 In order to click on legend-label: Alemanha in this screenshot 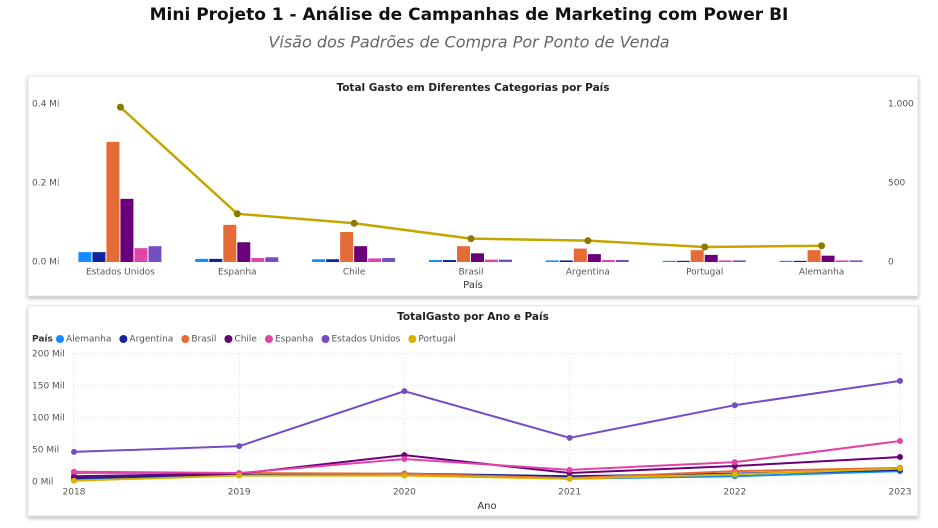, I will do `click(88, 340)`.